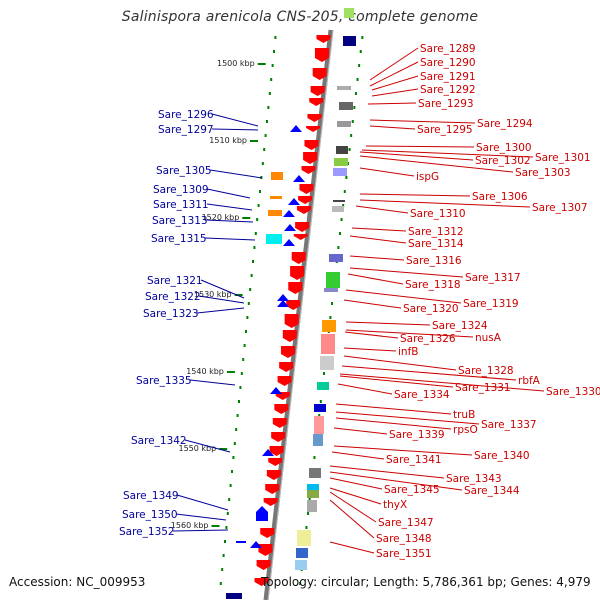  Describe the element at coordinates (464, 415) in the screenshot. I see `gene-label-right: truB` at that location.